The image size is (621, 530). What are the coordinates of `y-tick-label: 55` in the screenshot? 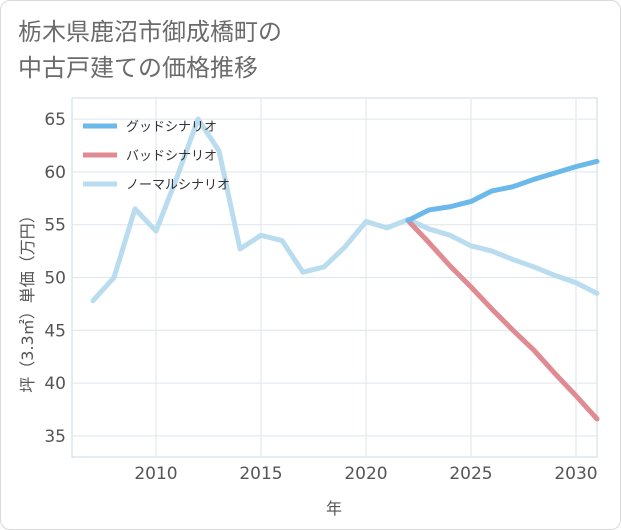 It's located at (55, 226).